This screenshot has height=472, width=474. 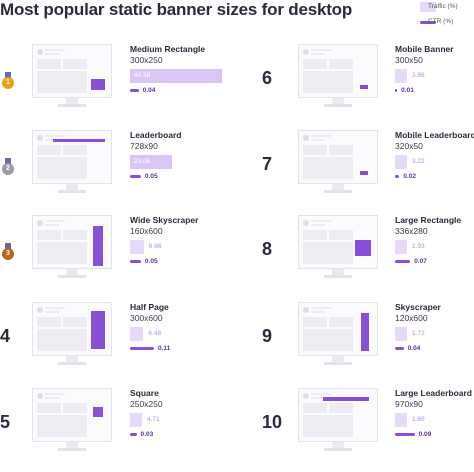 I want to click on banner-name: Mobile Leaderboard, so click(x=434, y=135).